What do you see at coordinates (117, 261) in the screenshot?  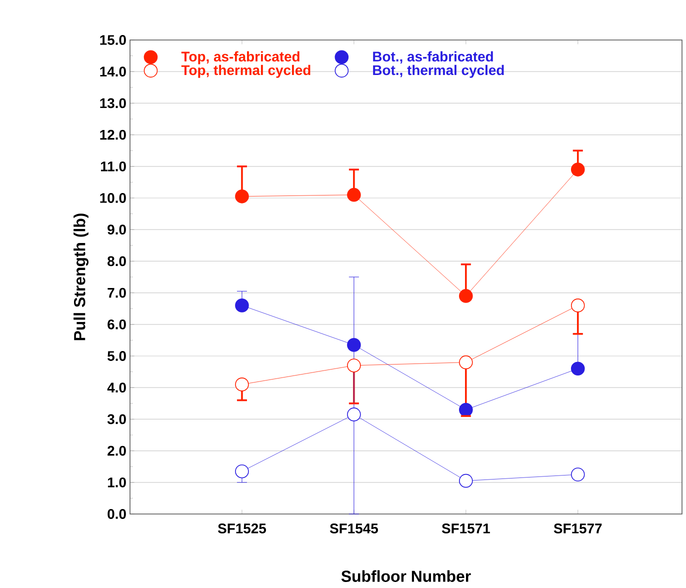 I see `y-tick-label: 8.0` at bounding box center [117, 261].